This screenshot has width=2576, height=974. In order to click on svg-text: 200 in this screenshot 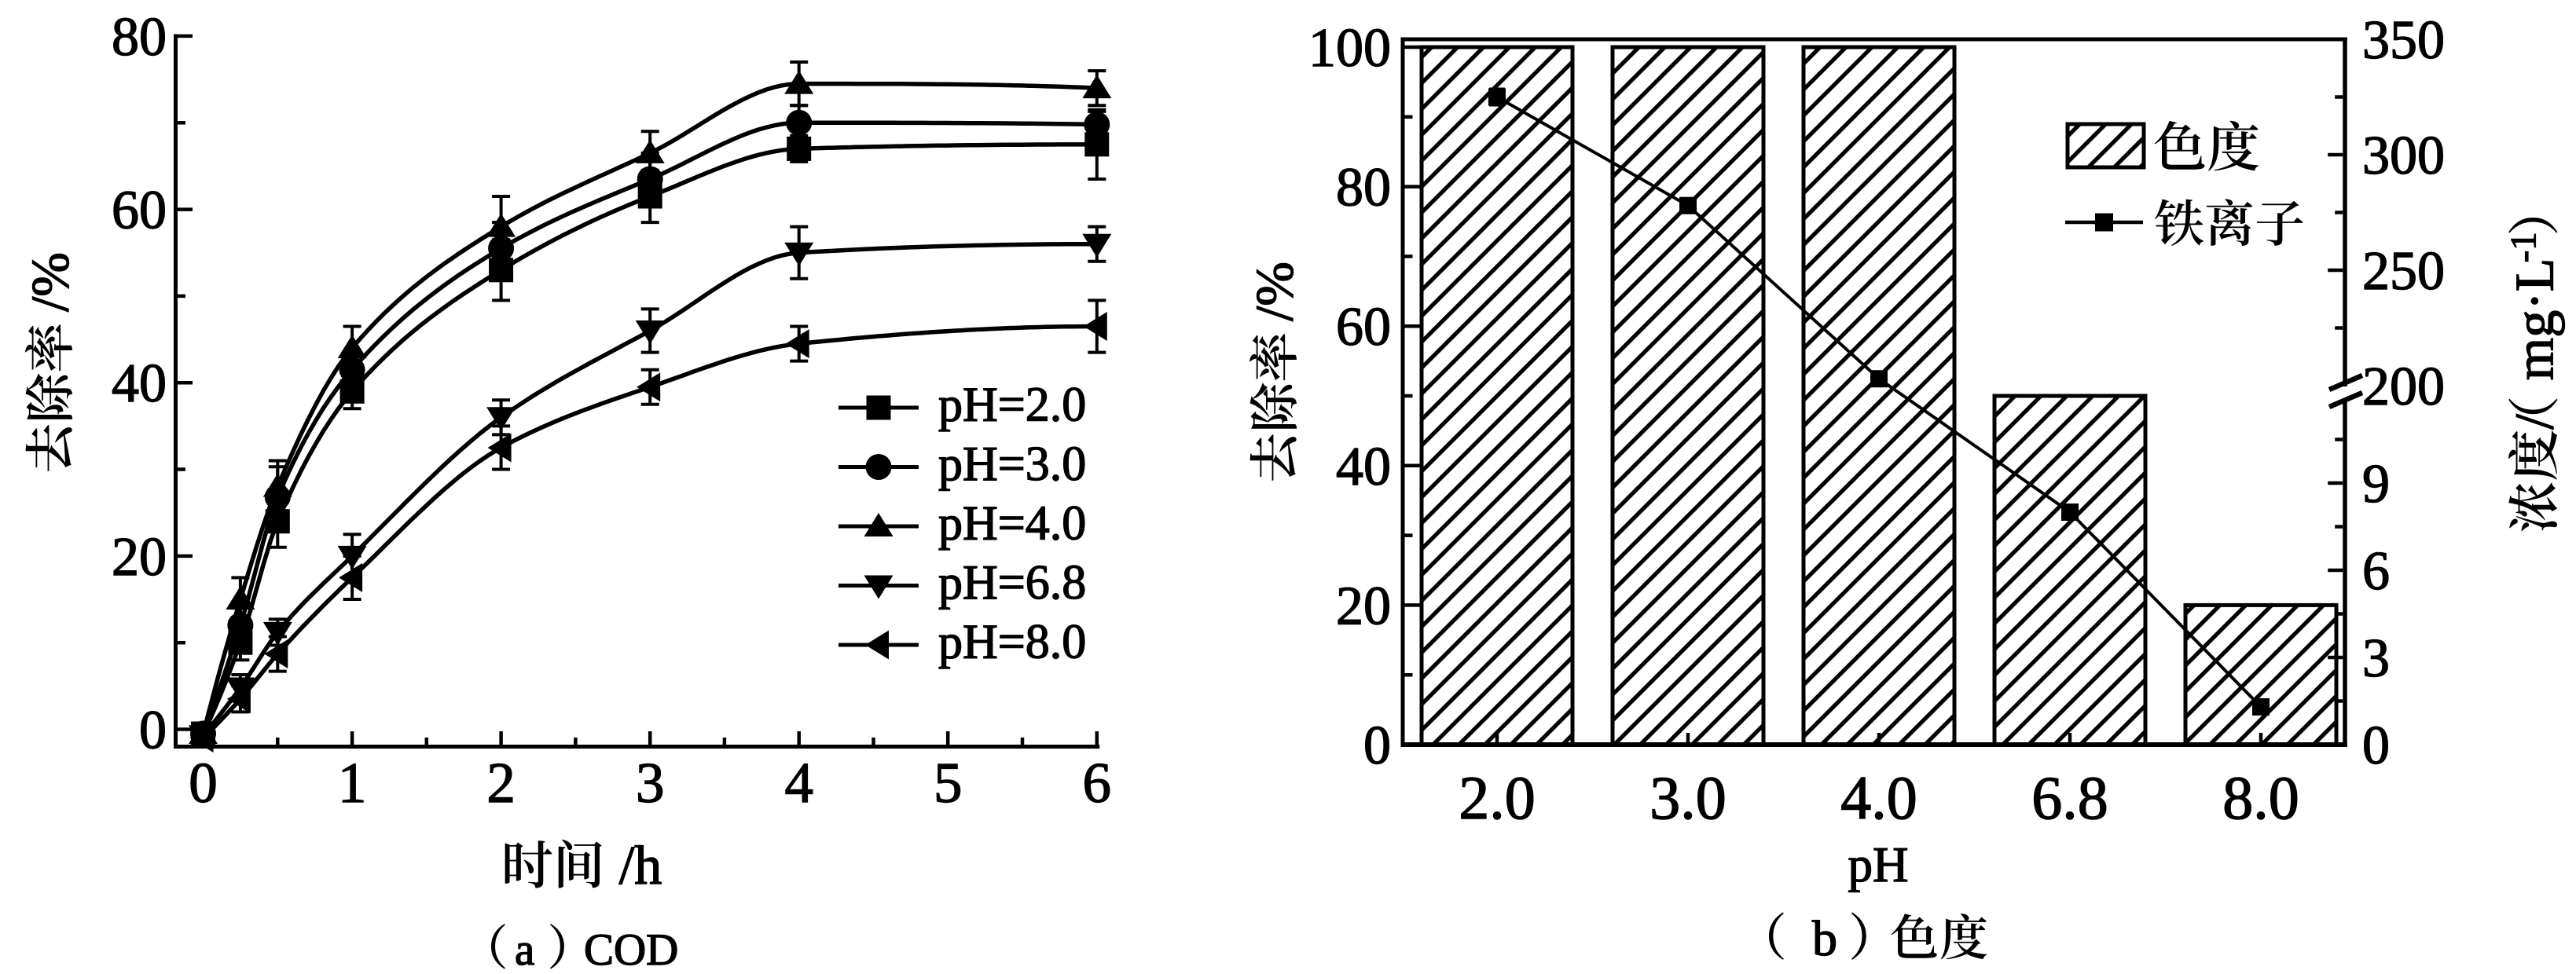, I will do `click(2403, 387)`.